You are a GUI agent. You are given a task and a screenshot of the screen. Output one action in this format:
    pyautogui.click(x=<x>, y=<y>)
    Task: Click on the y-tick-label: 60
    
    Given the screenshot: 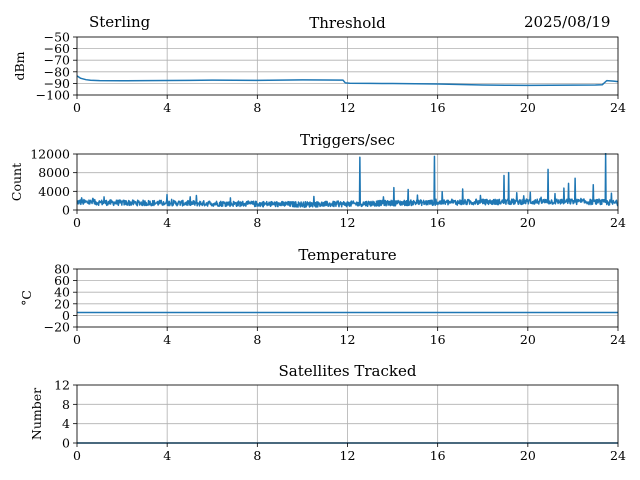 What is the action you would take?
    pyautogui.click(x=62, y=280)
    